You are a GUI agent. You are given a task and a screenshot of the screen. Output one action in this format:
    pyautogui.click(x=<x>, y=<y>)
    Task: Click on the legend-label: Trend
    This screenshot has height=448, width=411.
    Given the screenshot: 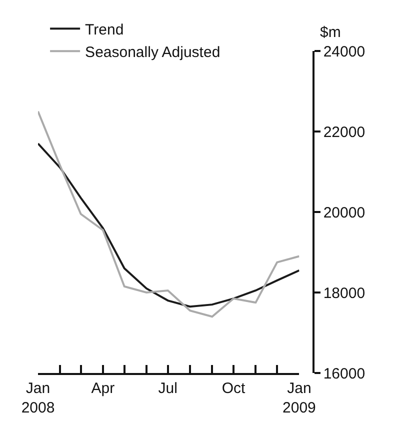 What is the action you would take?
    pyautogui.click(x=104, y=29)
    